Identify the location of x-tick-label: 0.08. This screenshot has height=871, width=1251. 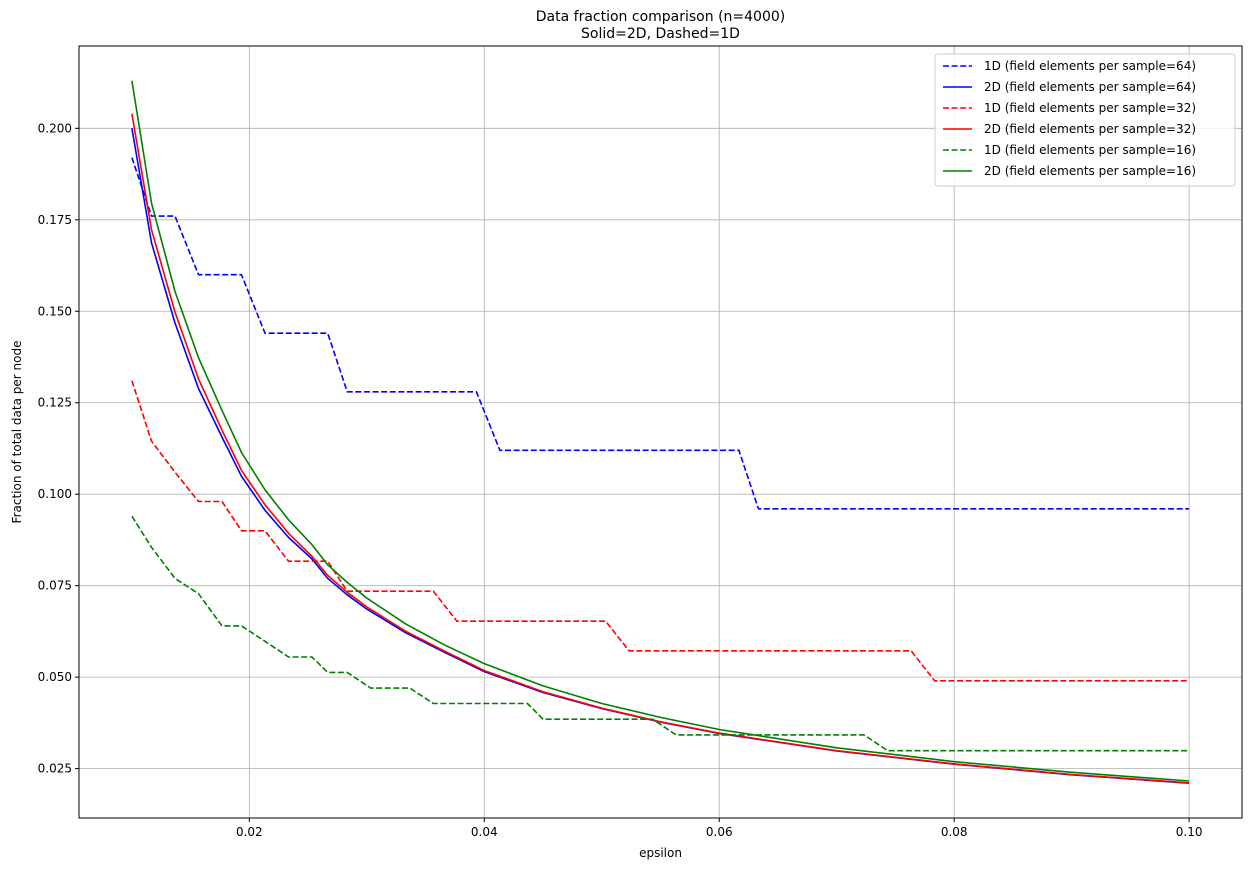
(954, 832).